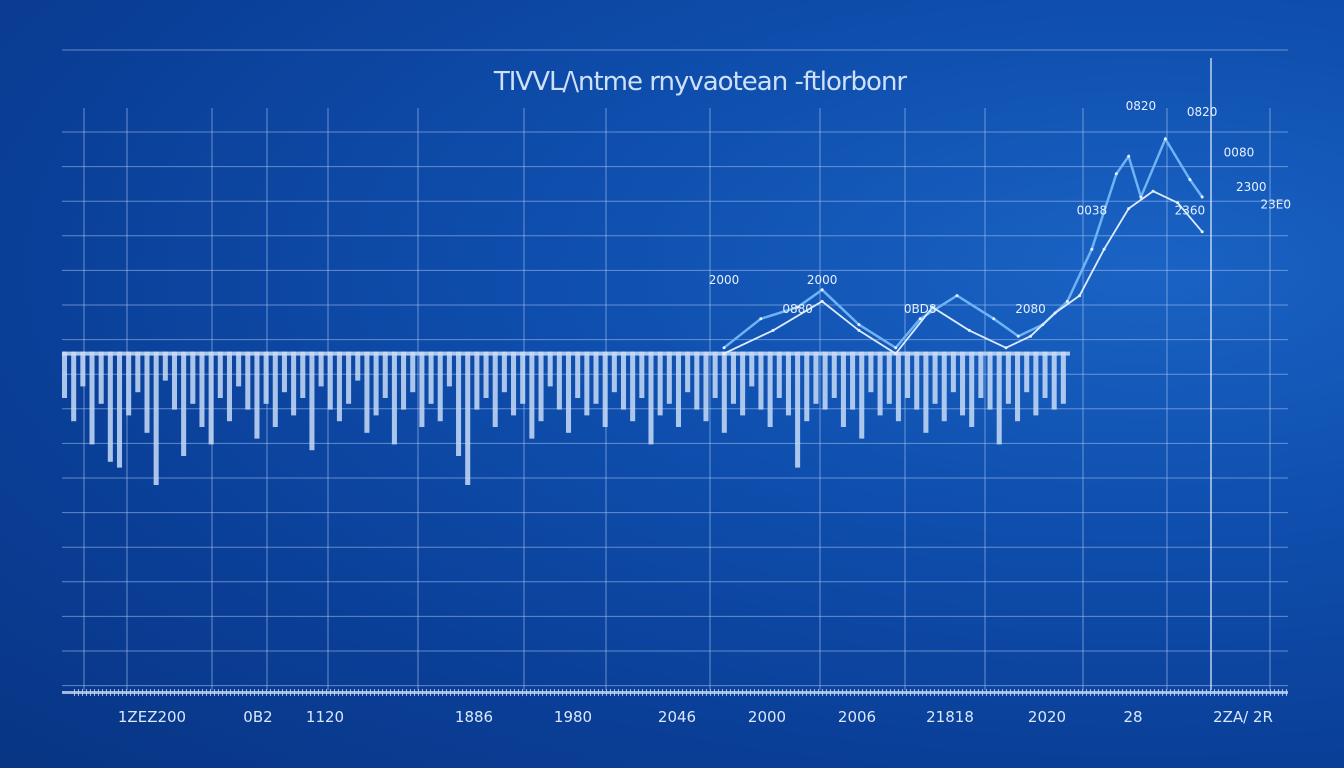  I want to click on x-tick-label: 2006, so click(857, 717).